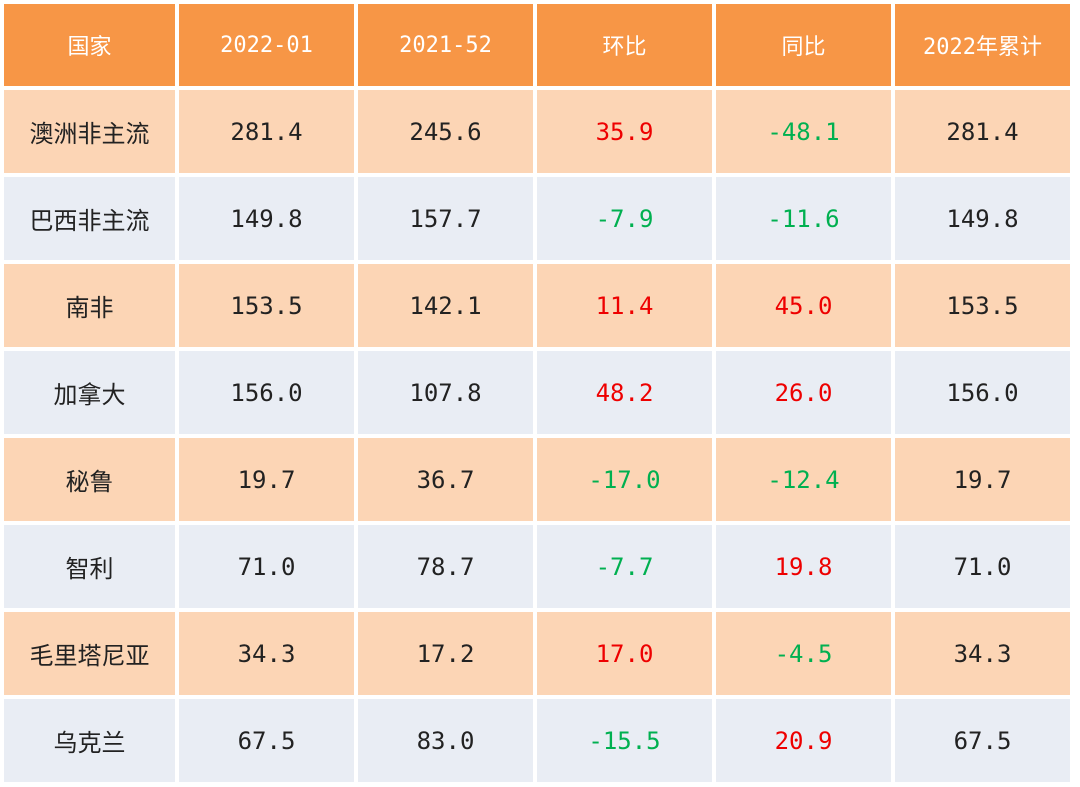 This screenshot has height=787, width=1080. Describe the element at coordinates (89, 305) in the screenshot. I see `country-cell: 南非` at that location.